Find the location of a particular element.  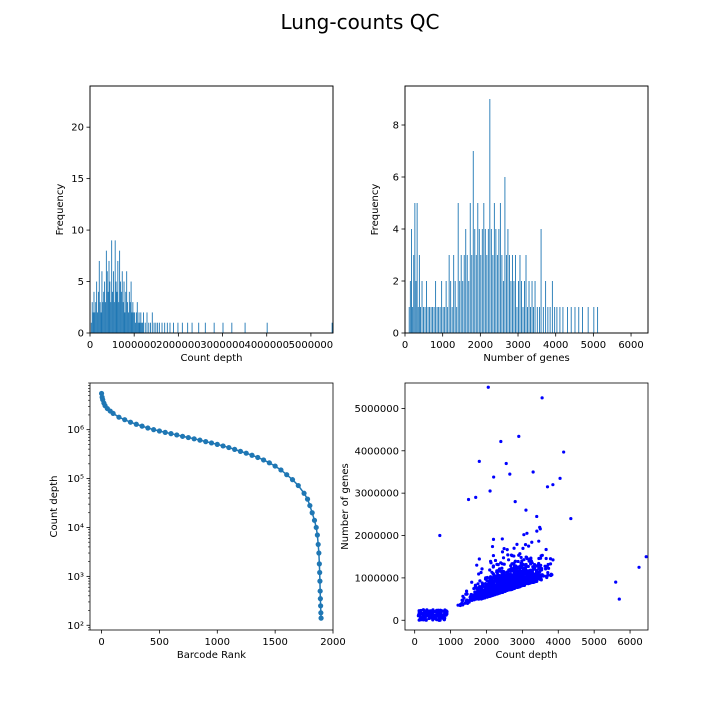

axes-frame is located at coordinates (211, 506).